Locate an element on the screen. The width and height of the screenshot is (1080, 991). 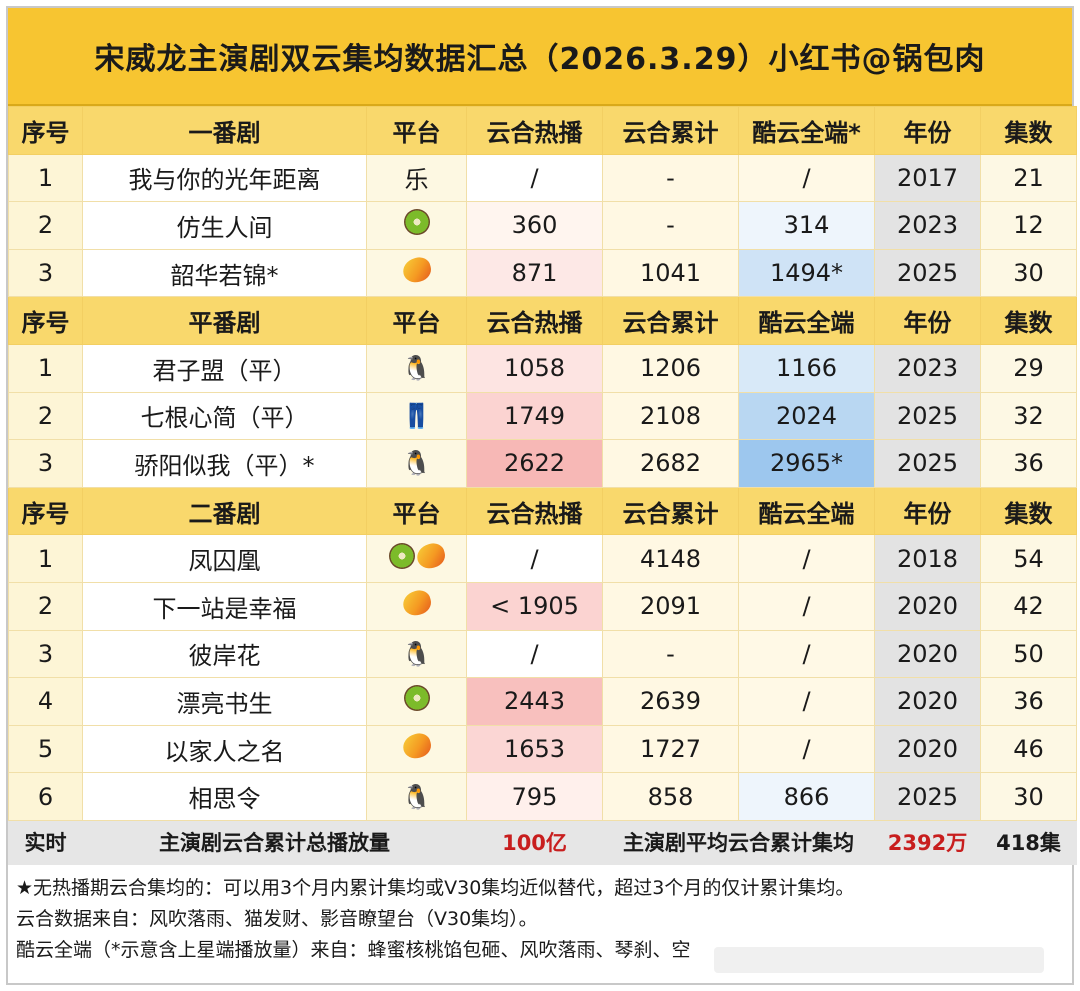
cell-eps: 12 is located at coordinates (1028, 225).